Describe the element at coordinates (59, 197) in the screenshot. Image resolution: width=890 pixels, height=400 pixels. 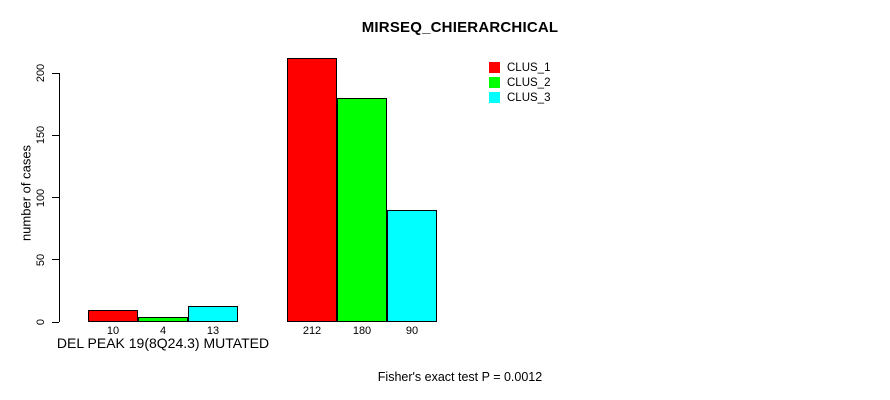
I see `y-axis` at that location.